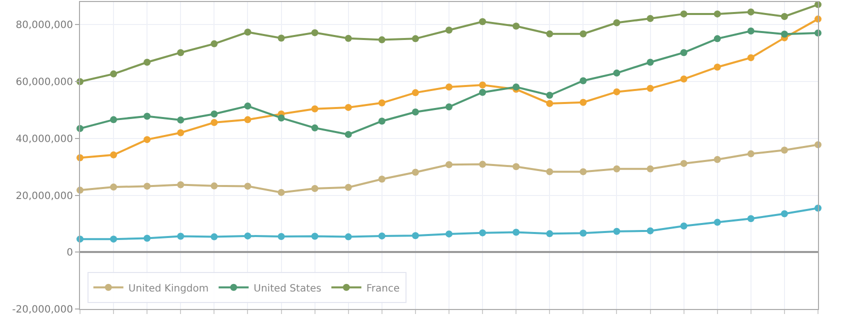 This screenshot has height=321, width=845. Describe the element at coordinates (44, 82) in the screenshot. I see `y-tick-label: 60,000,000` at that location.